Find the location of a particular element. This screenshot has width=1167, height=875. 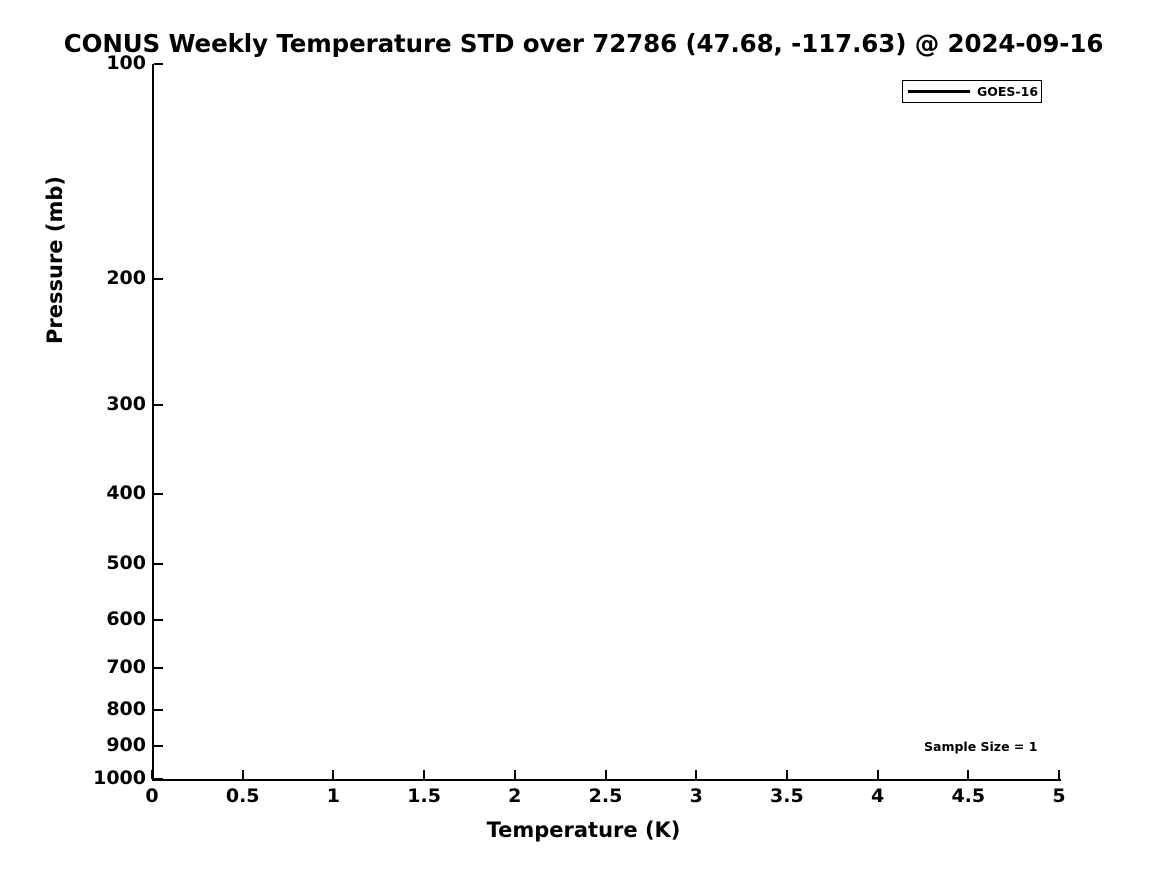

x-tick-label: 2.5 is located at coordinates (605, 796).